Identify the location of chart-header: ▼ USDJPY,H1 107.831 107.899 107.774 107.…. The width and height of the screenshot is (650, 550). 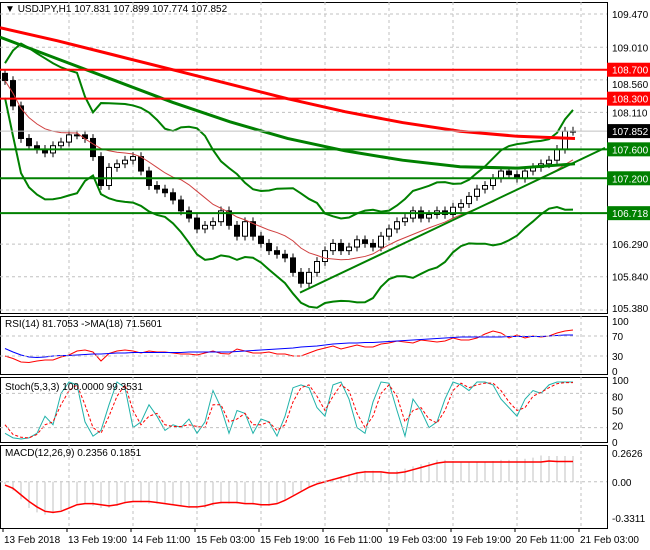
(116, 9).